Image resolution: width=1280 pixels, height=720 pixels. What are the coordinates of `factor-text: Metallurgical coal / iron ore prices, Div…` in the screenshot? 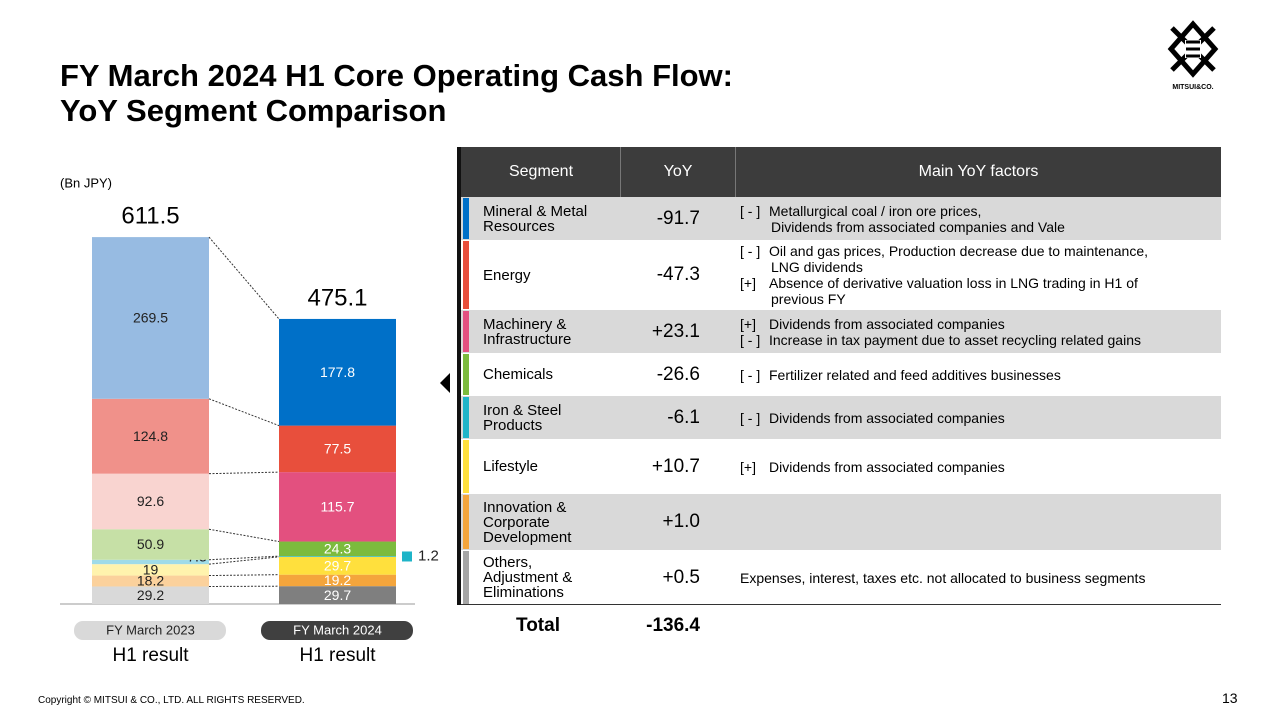 It's located at (917, 219).